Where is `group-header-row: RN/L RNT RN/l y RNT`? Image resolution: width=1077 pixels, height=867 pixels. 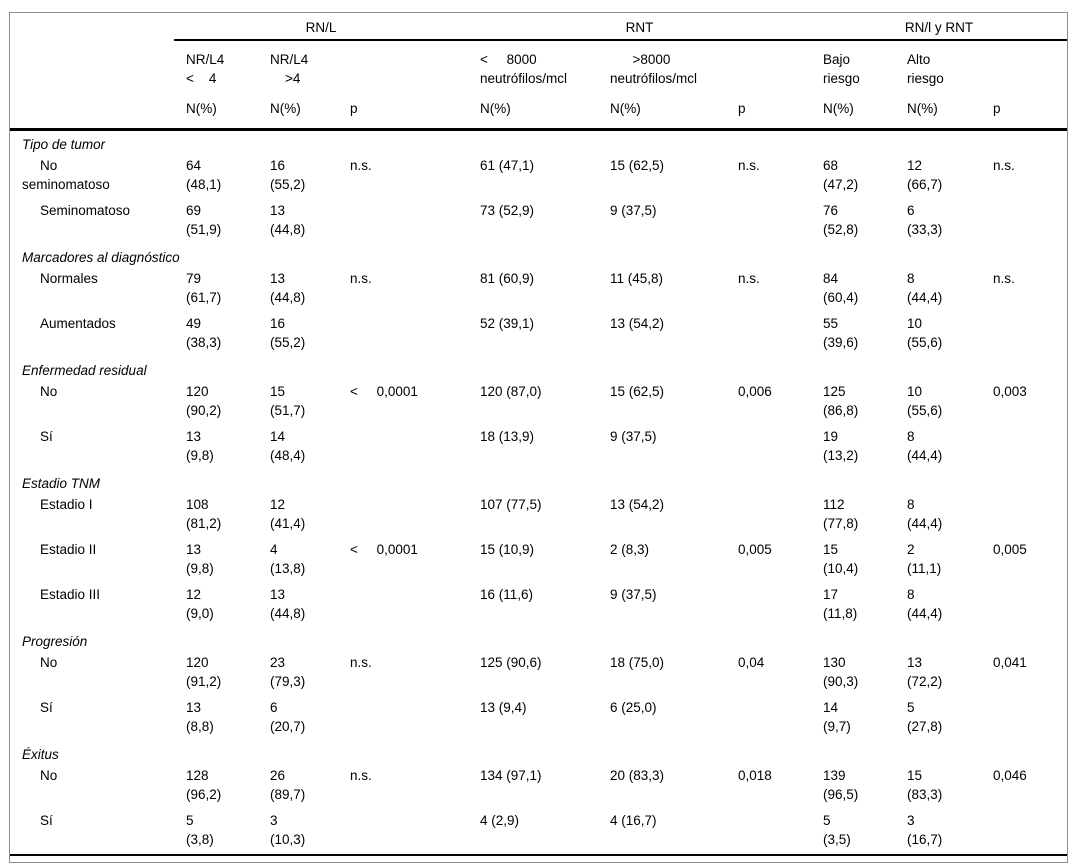
group-header-row: RN/L RNT RN/l y RNT is located at coordinates (539, 27).